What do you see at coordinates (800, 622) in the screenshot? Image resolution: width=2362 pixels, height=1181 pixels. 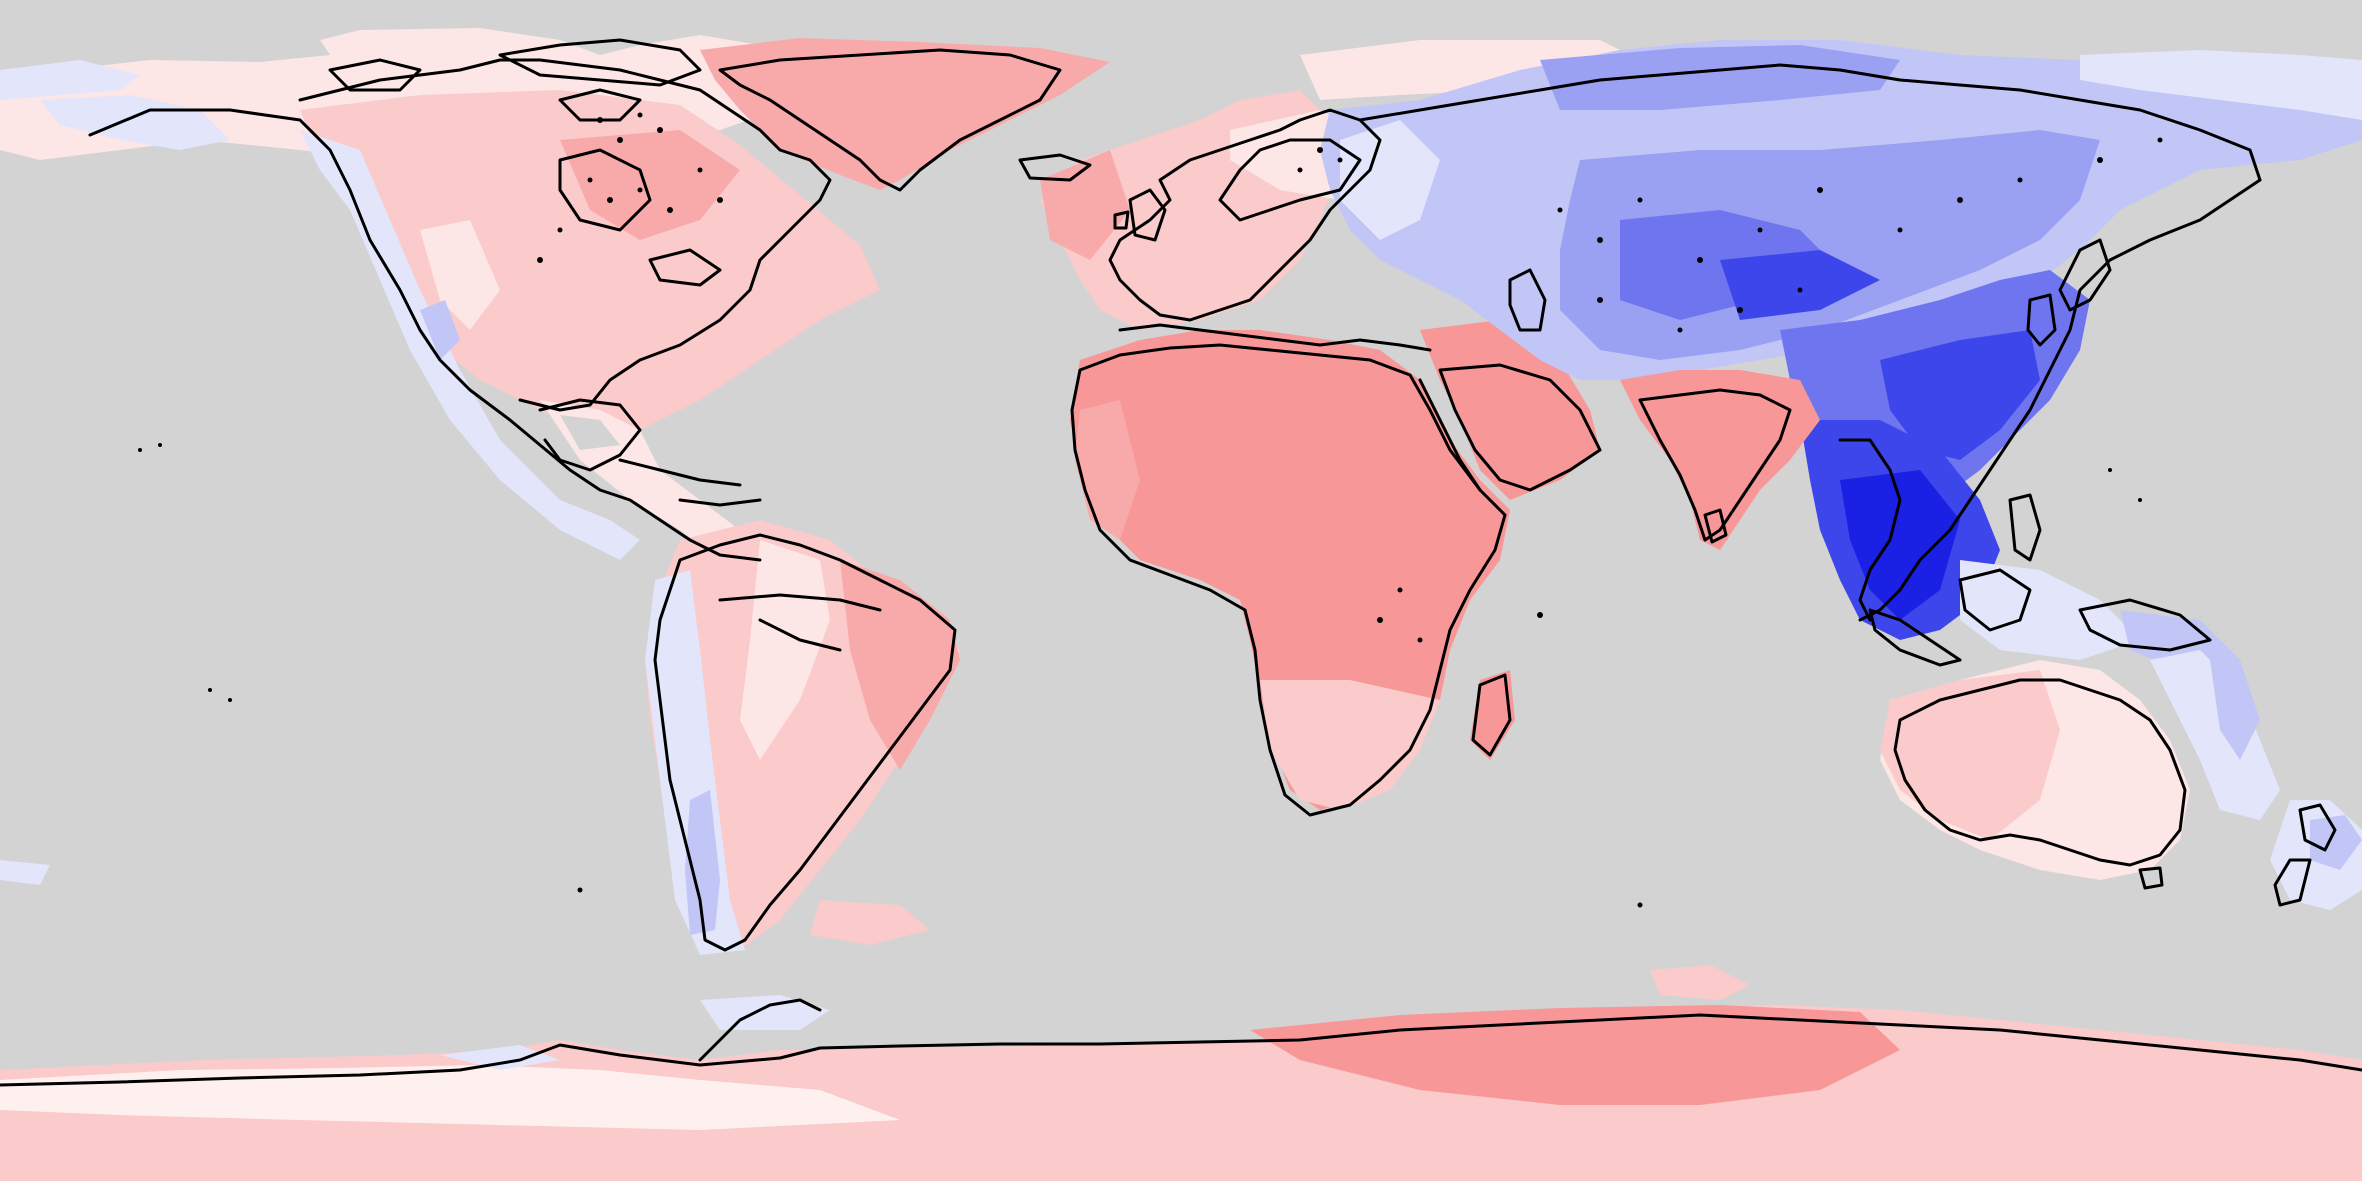 I see `coastline-amazon` at bounding box center [800, 622].